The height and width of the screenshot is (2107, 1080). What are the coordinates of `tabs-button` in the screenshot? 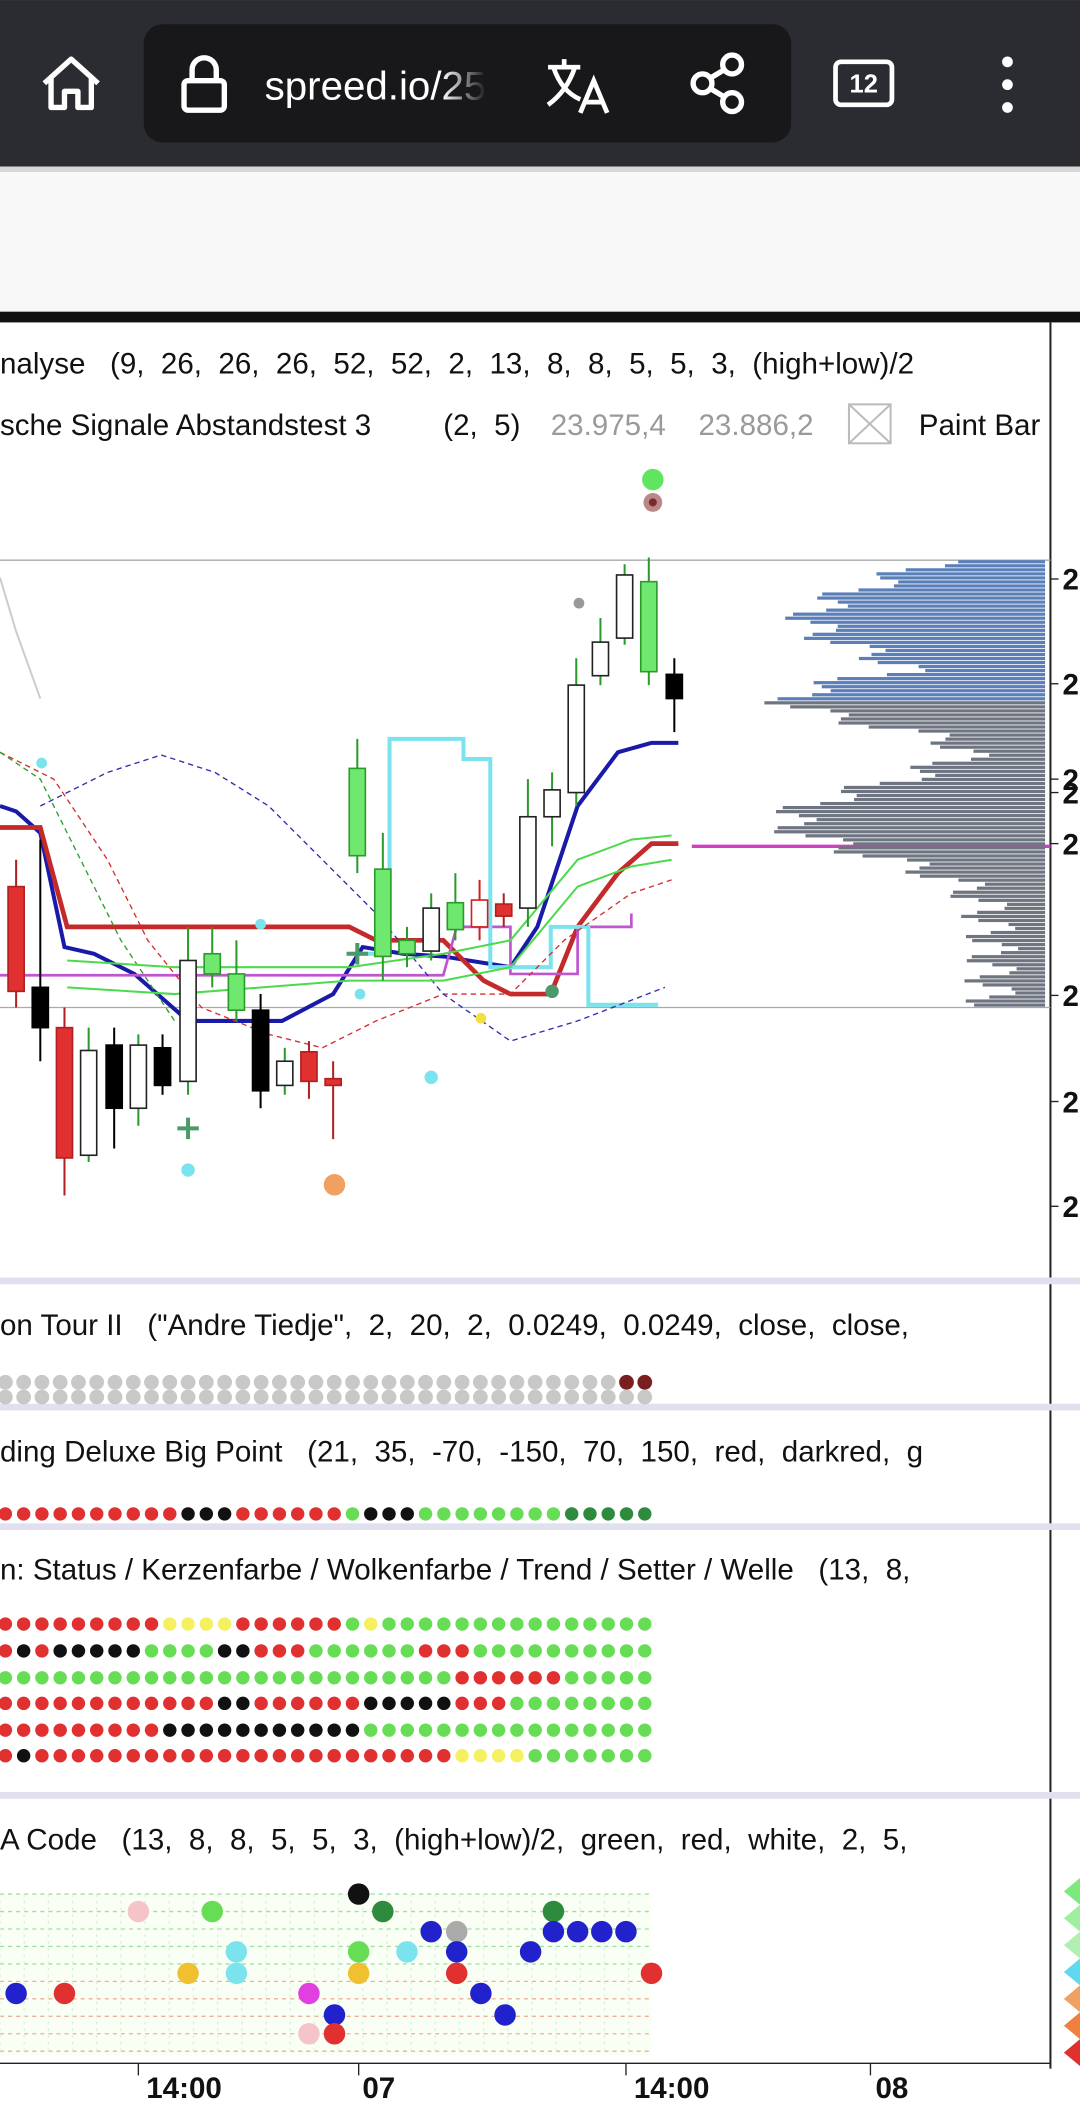 It's located at (864, 83).